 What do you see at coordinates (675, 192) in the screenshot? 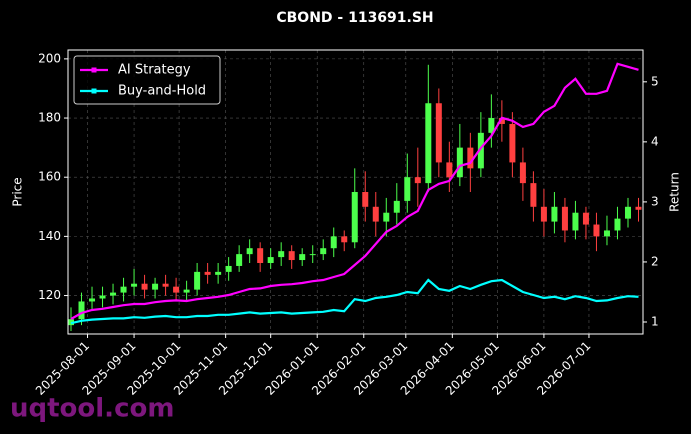
I see `y2-axis-label: Return` at bounding box center [675, 192].